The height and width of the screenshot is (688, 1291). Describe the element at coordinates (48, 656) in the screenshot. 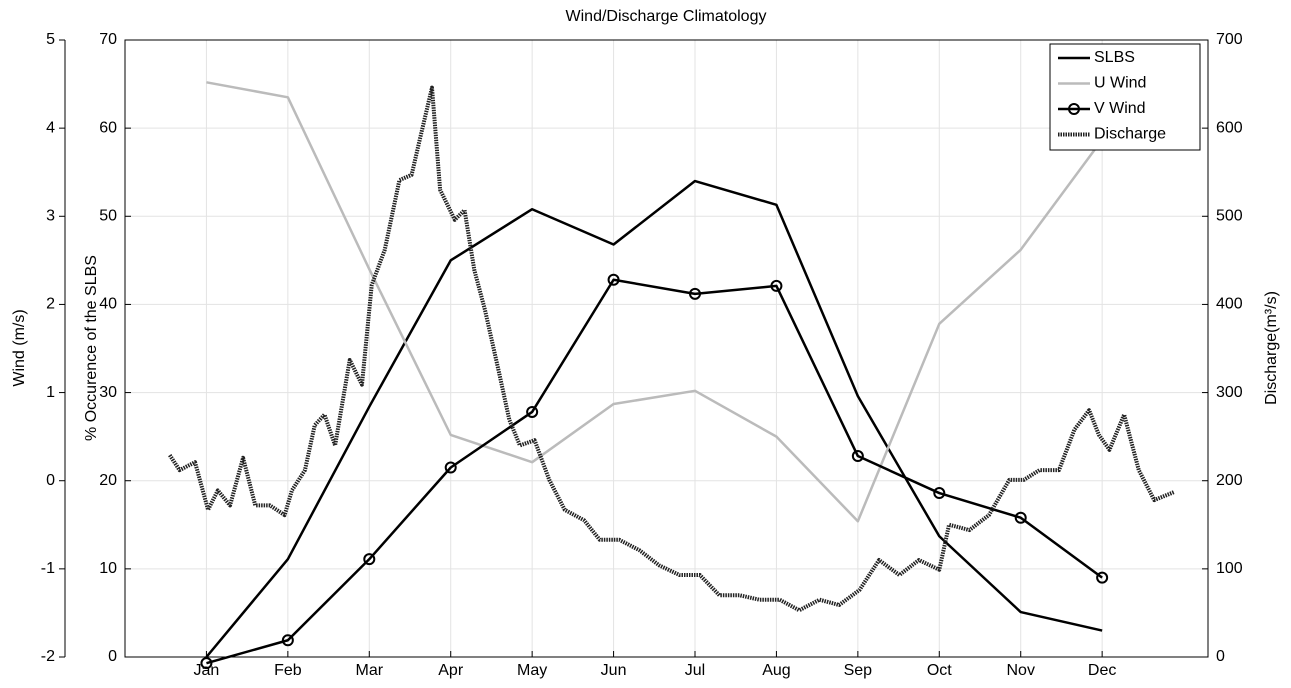

I see `wind-tick-label: -2` at that location.